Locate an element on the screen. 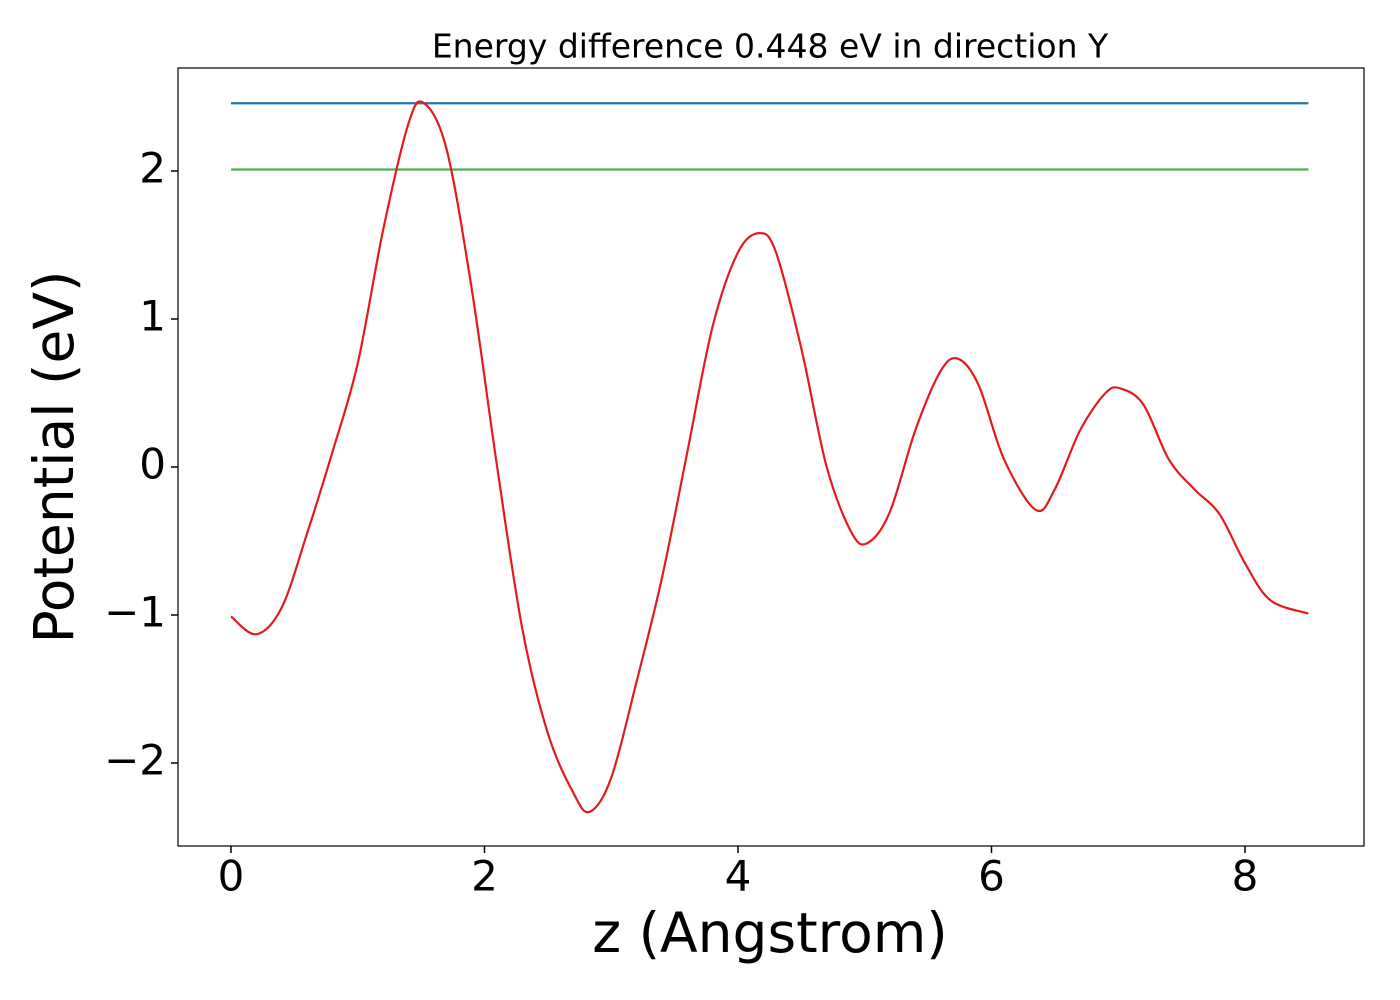 Image resolution: width=1400 pixels, height=1000 pixels. x-axis-label: z (Angstrom) is located at coordinates (770, 933).